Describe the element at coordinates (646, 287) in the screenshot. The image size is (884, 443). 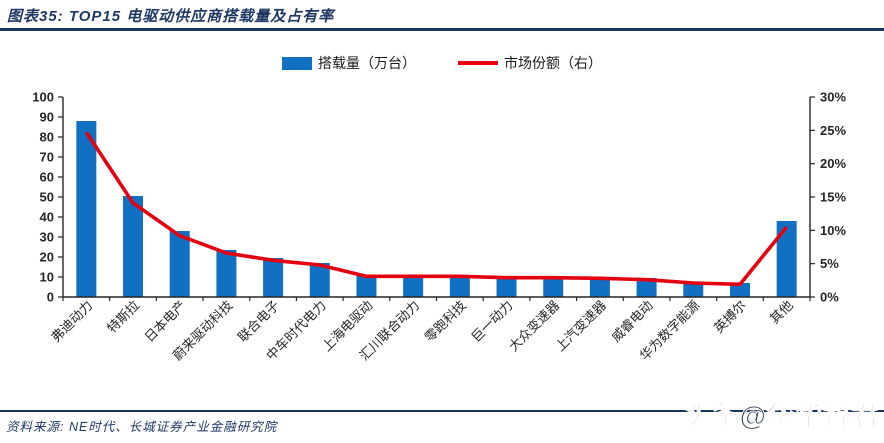
I see `bar-威睿电动` at that location.